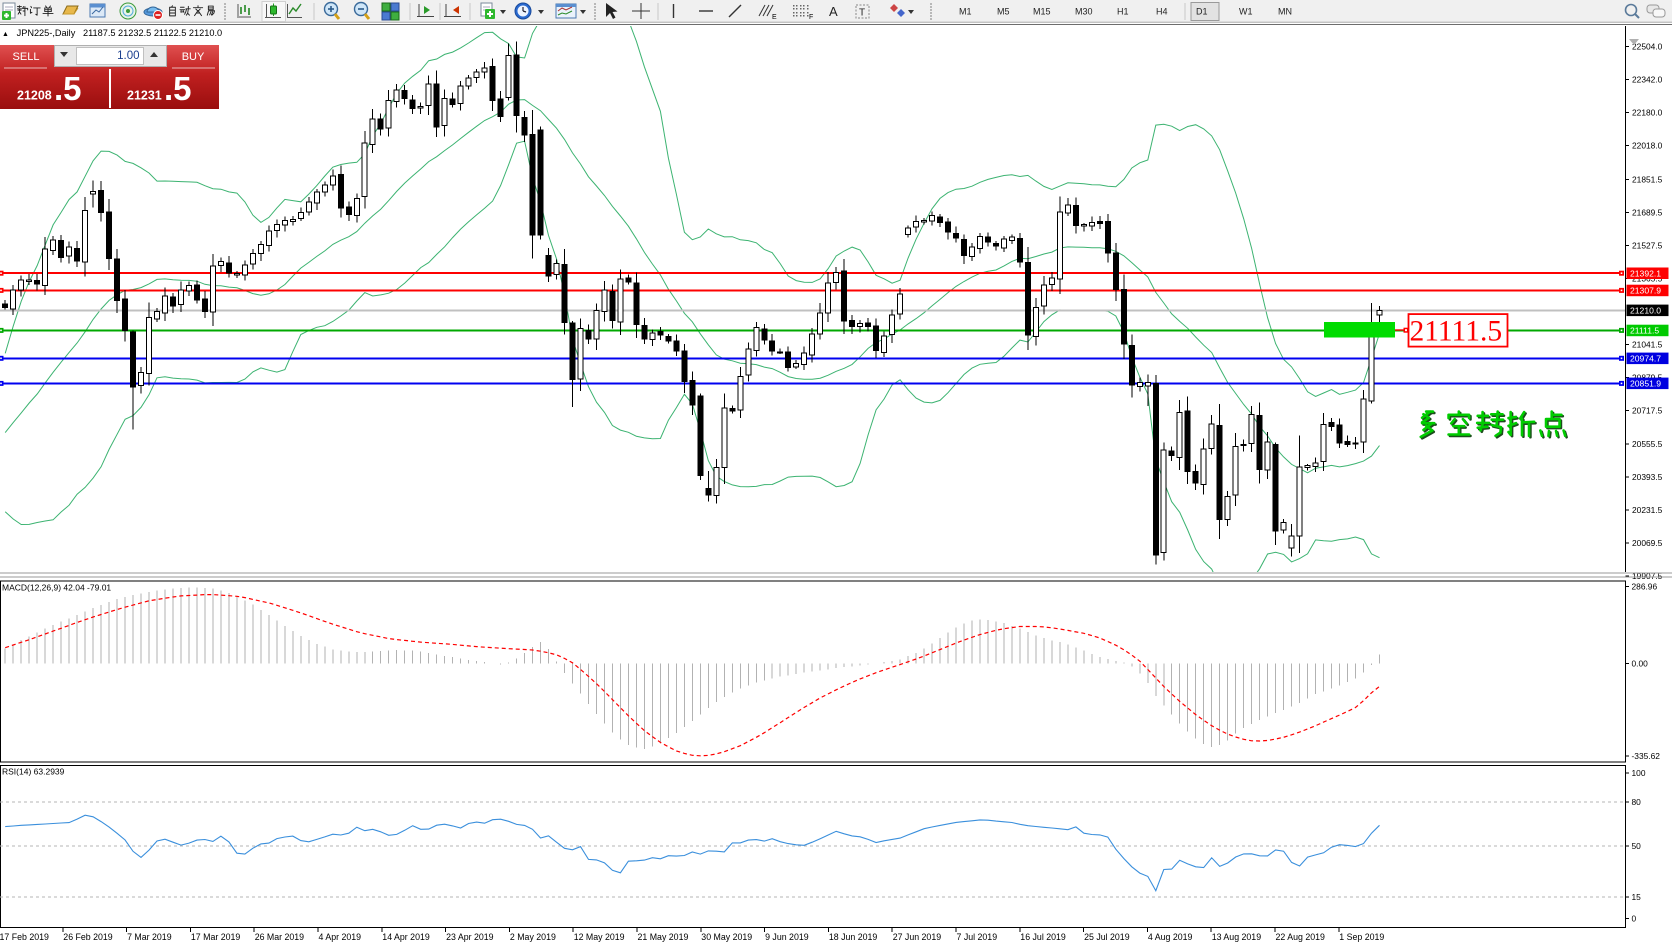 This screenshot has width=1672, height=946. Describe the element at coordinates (1637, 802) in the screenshot. I see `svg-text: 80` at that location.